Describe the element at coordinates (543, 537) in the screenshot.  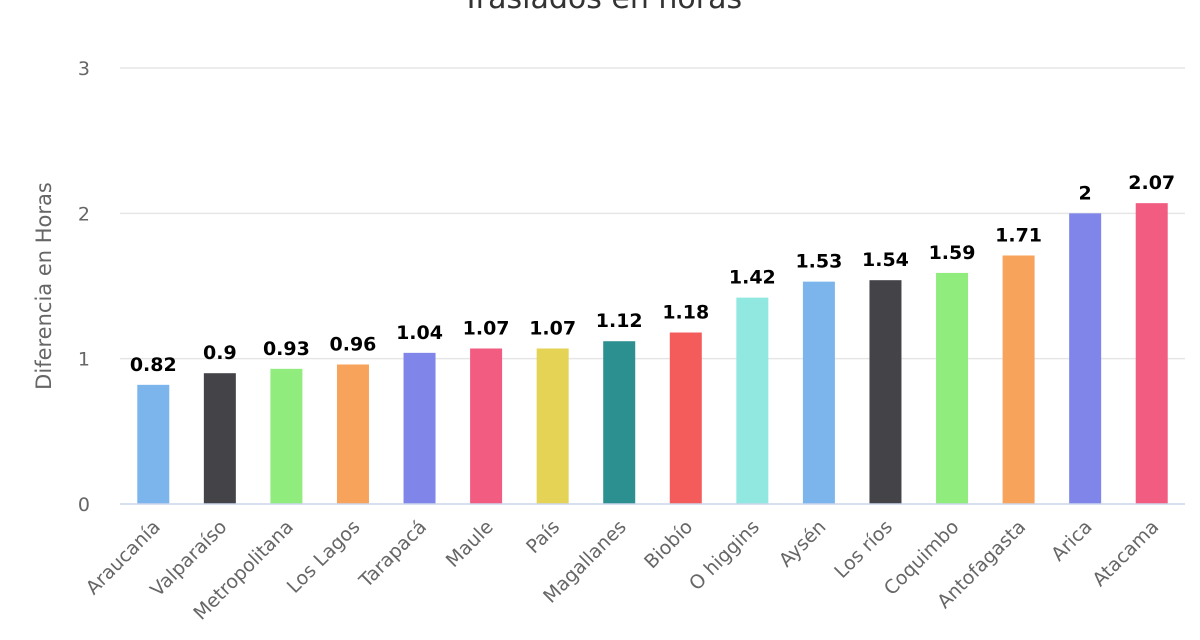
I see `x-tick-label-6: País` at that location.